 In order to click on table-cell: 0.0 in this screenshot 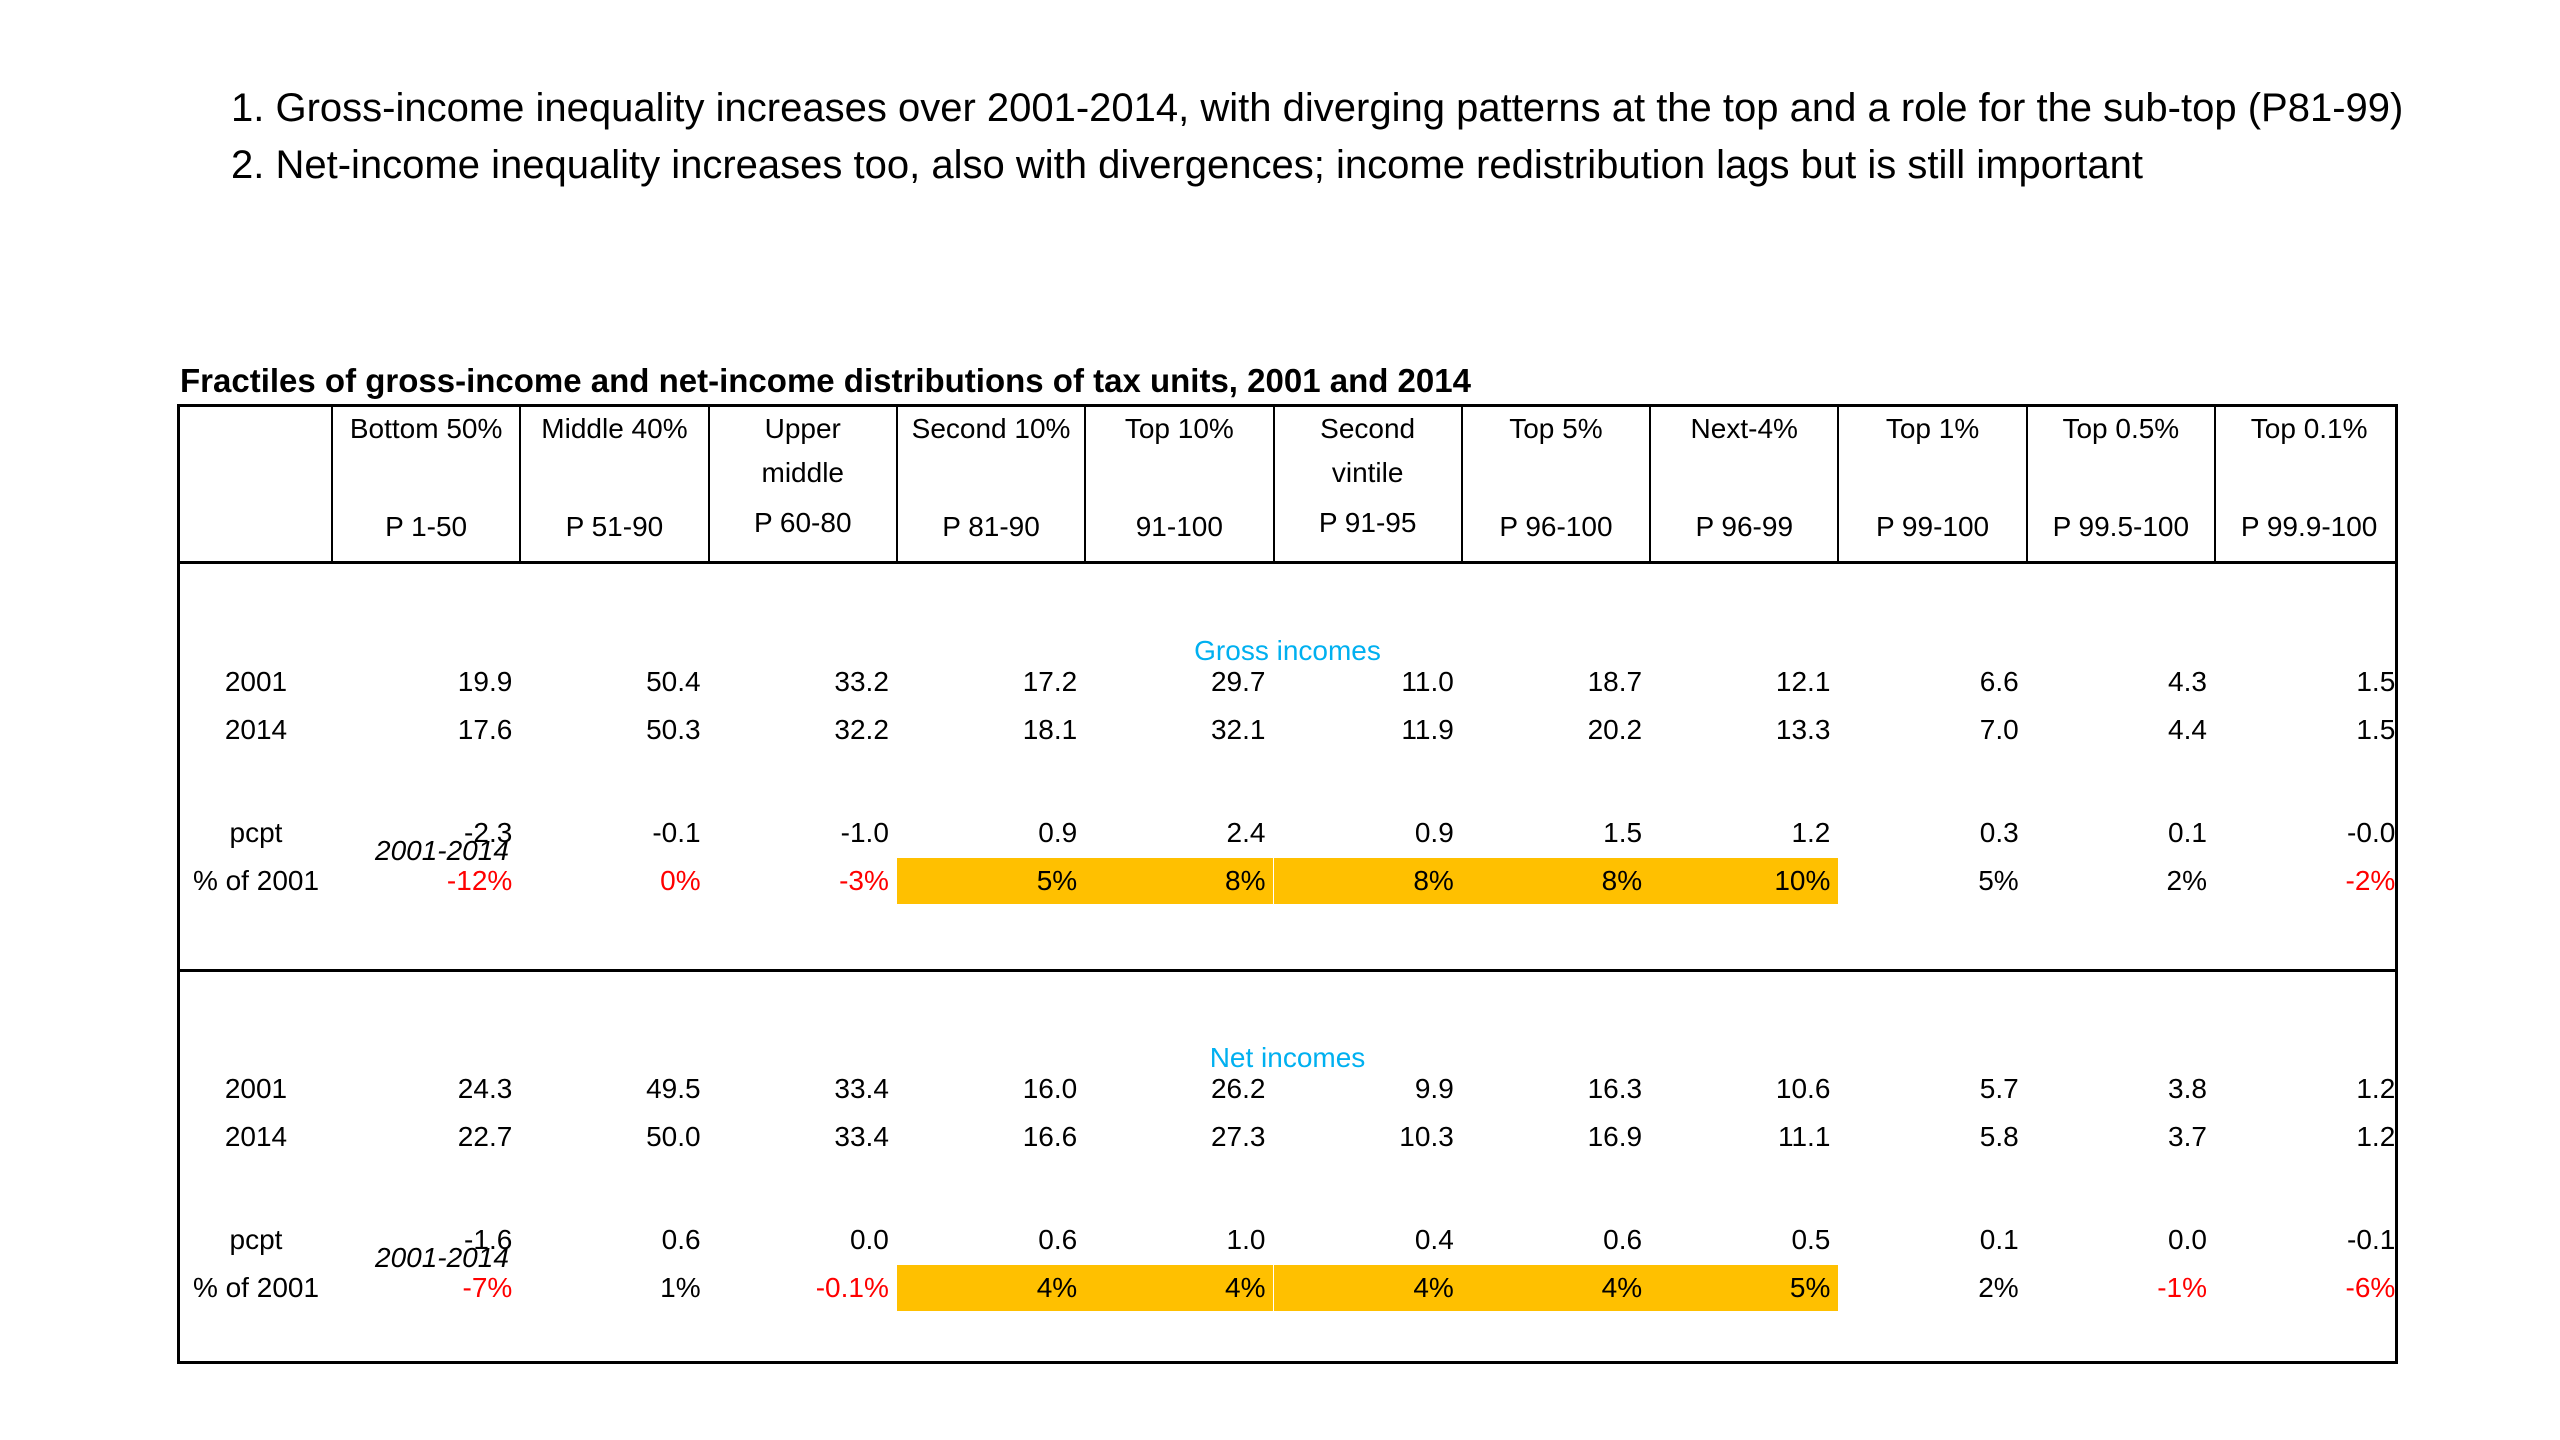, I will do `click(2187, 1239)`.